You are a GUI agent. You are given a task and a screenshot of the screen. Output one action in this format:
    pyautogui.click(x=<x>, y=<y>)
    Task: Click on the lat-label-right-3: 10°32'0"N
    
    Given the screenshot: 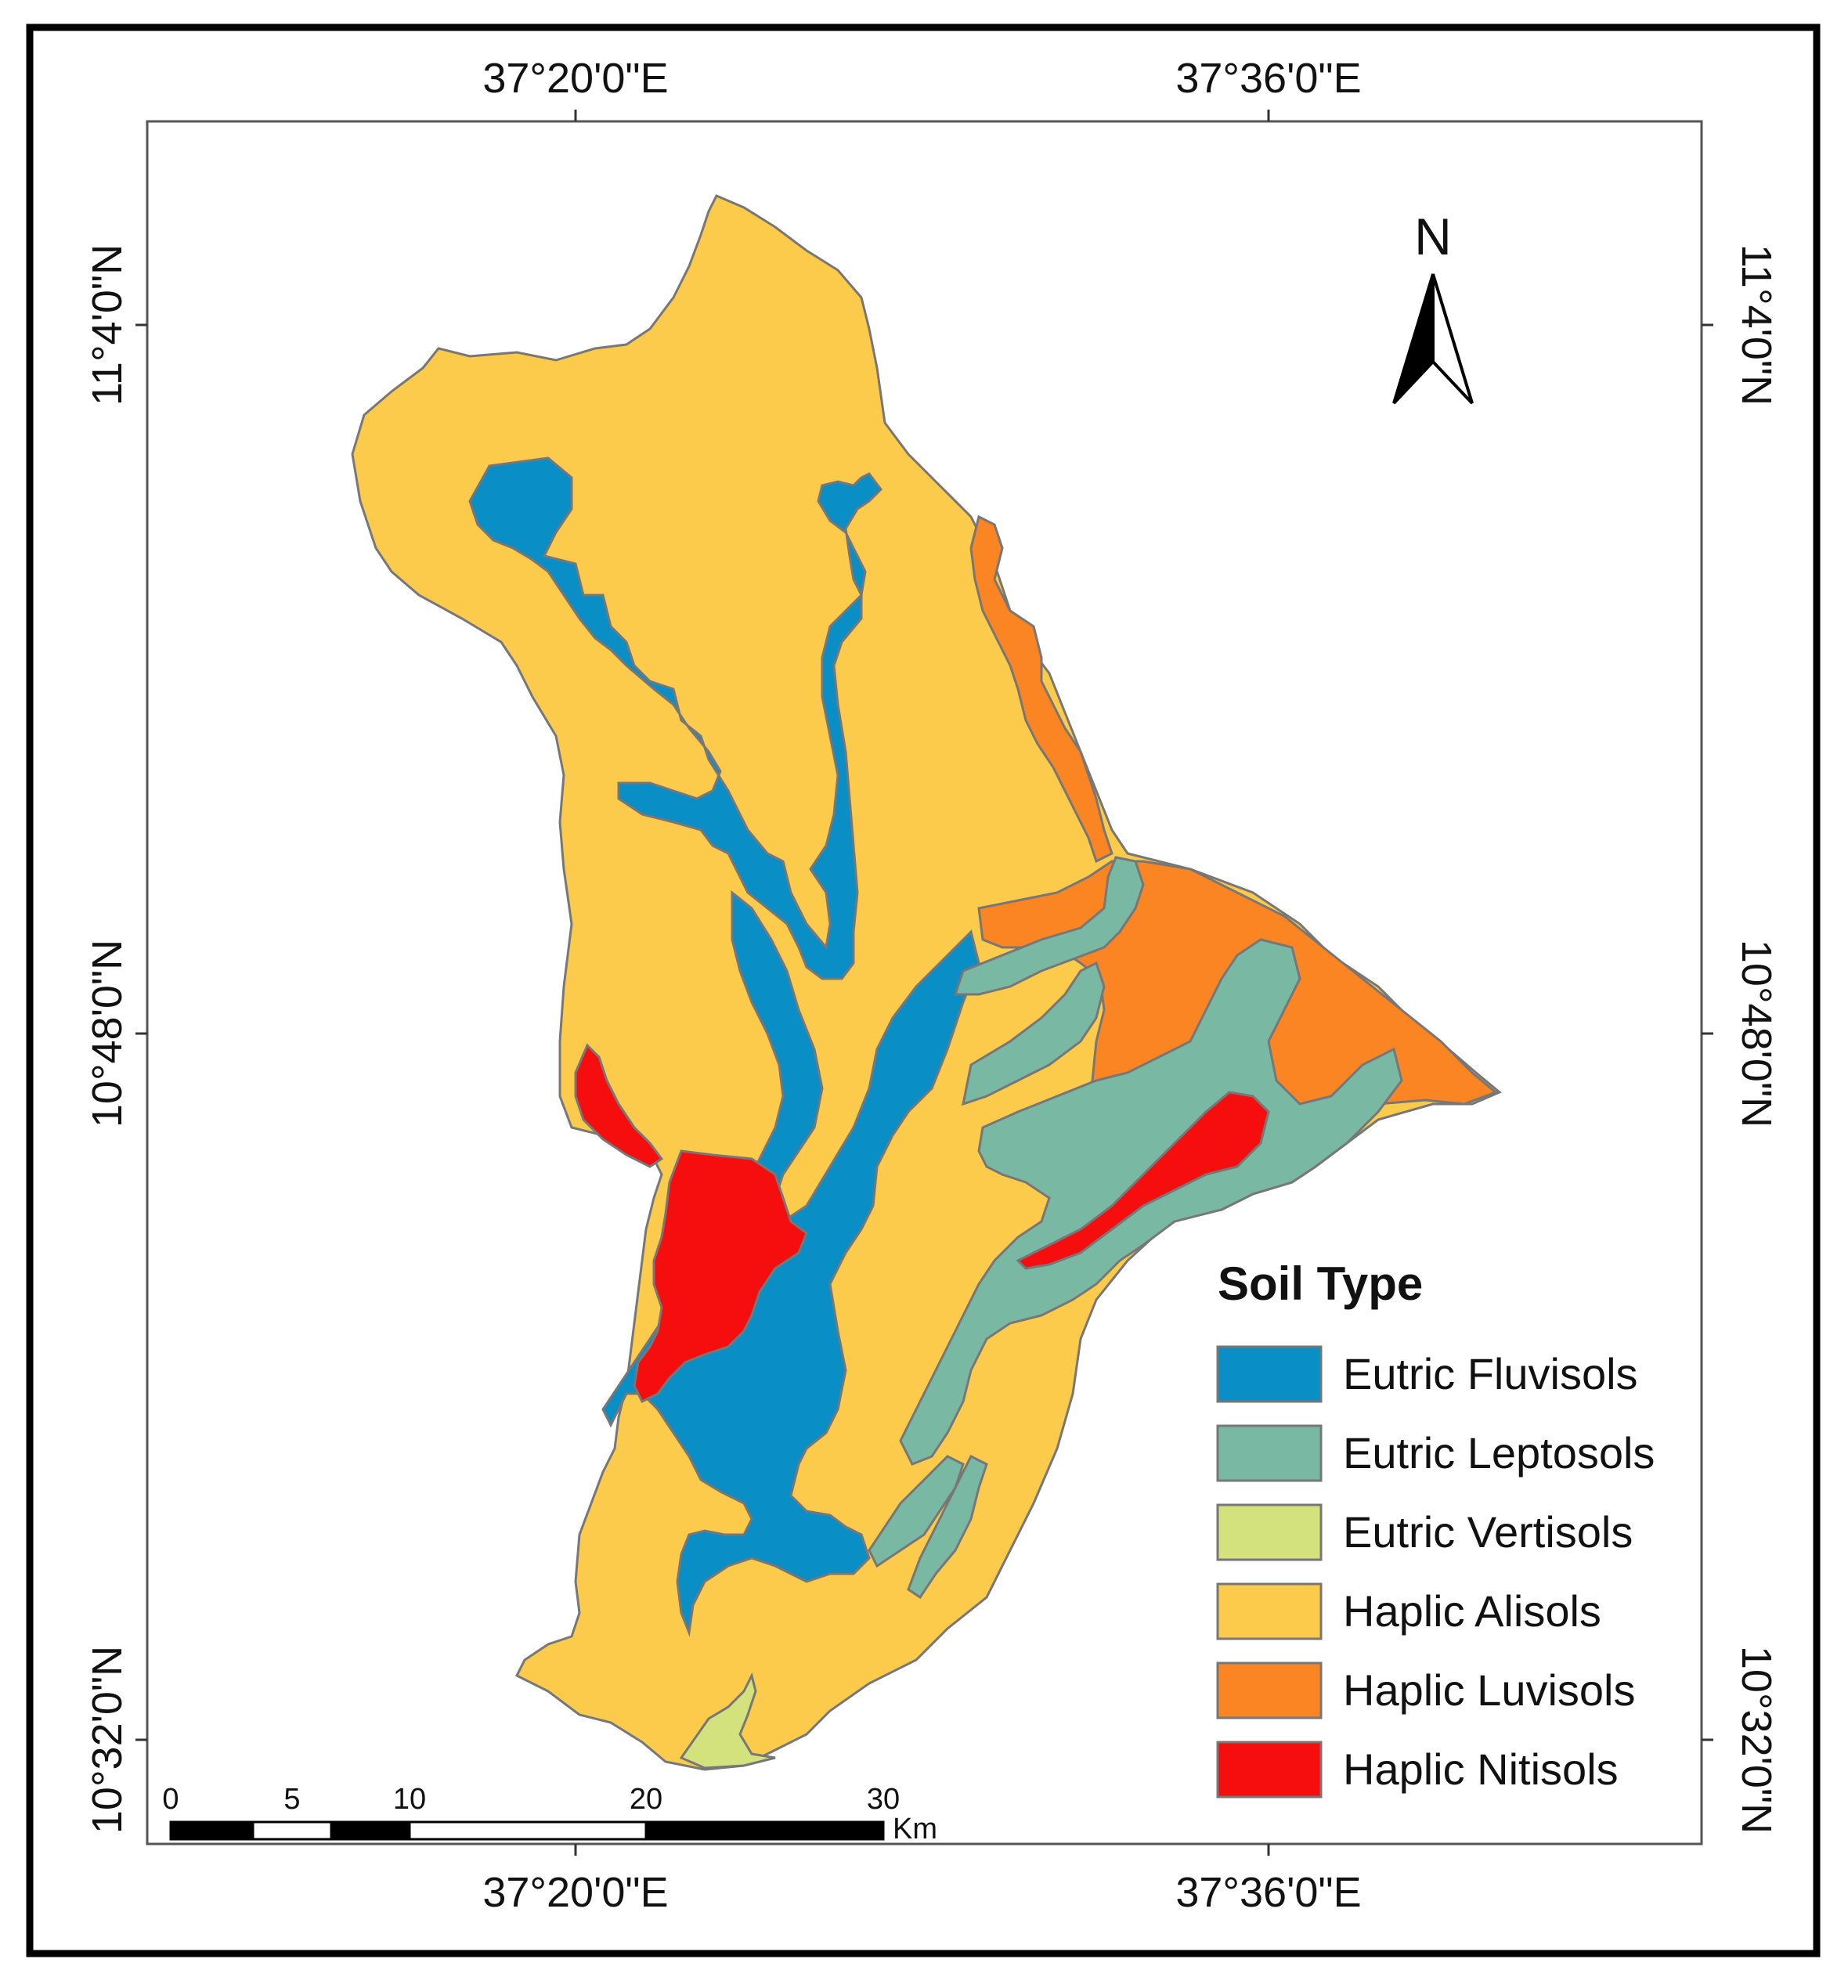 What is the action you would take?
    pyautogui.click(x=1756, y=1740)
    